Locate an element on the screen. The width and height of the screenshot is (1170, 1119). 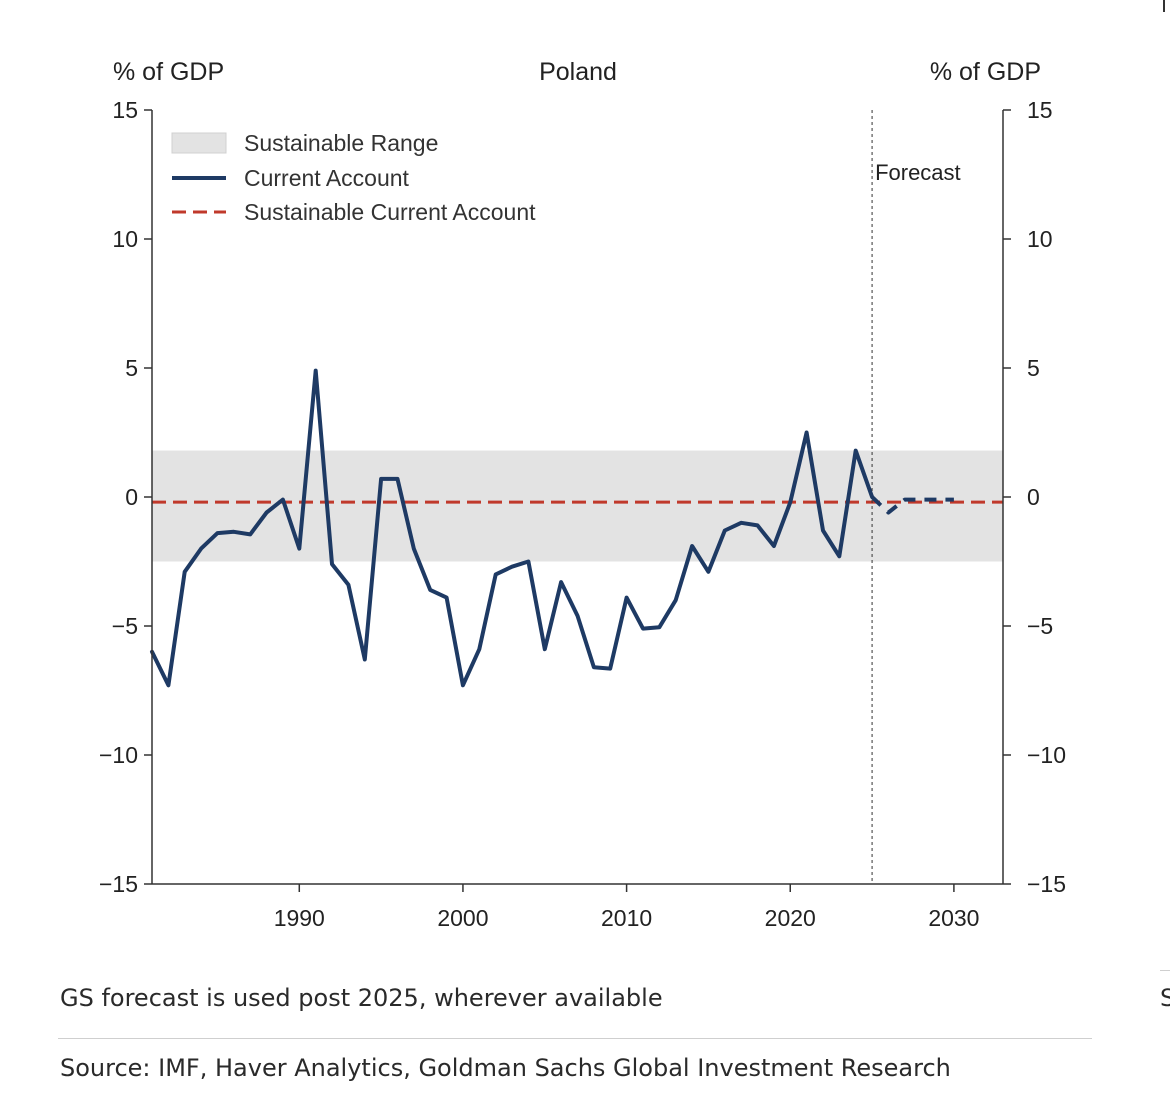
y-tick-label-left: −10 is located at coordinates (118, 755).